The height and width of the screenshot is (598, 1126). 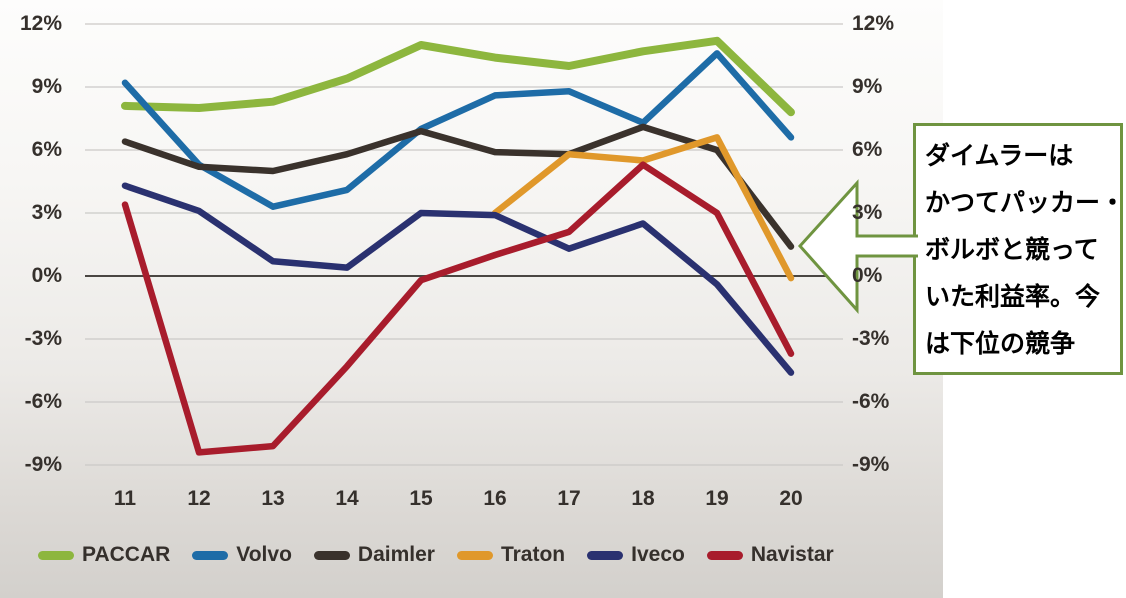 I want to click on legend-swatch-daimler, so click(x=331, y=555).